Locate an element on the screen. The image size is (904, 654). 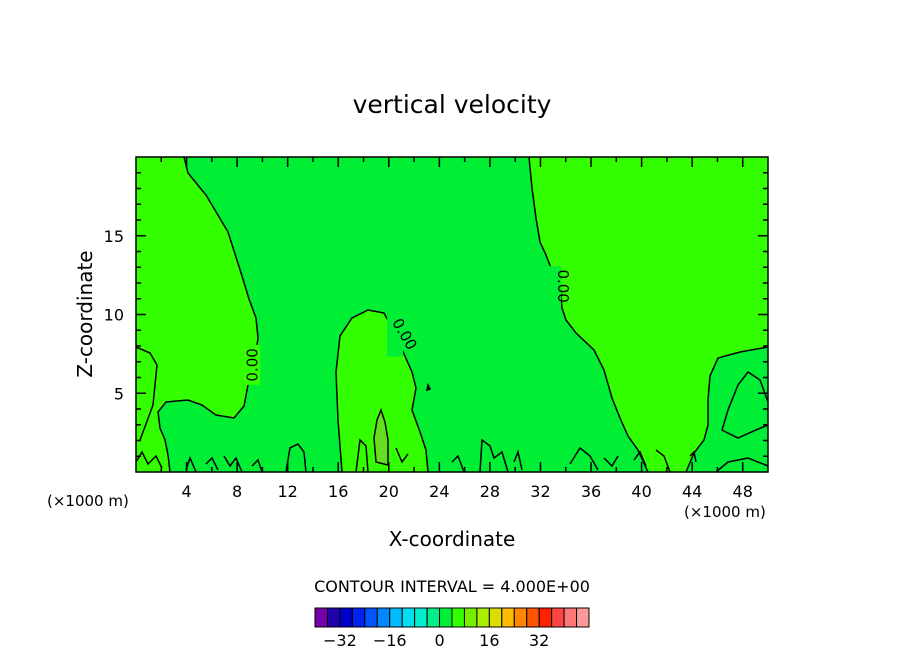
contour-interval-text: CONTOUR INTERVAL = 4.000E+00 is located at coordinates (452, 586).